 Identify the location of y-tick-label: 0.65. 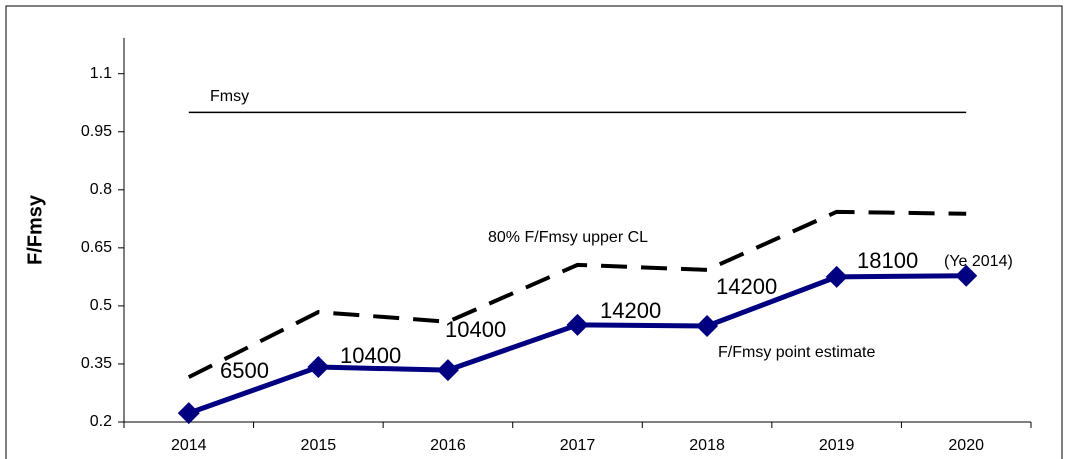
(96, 247).